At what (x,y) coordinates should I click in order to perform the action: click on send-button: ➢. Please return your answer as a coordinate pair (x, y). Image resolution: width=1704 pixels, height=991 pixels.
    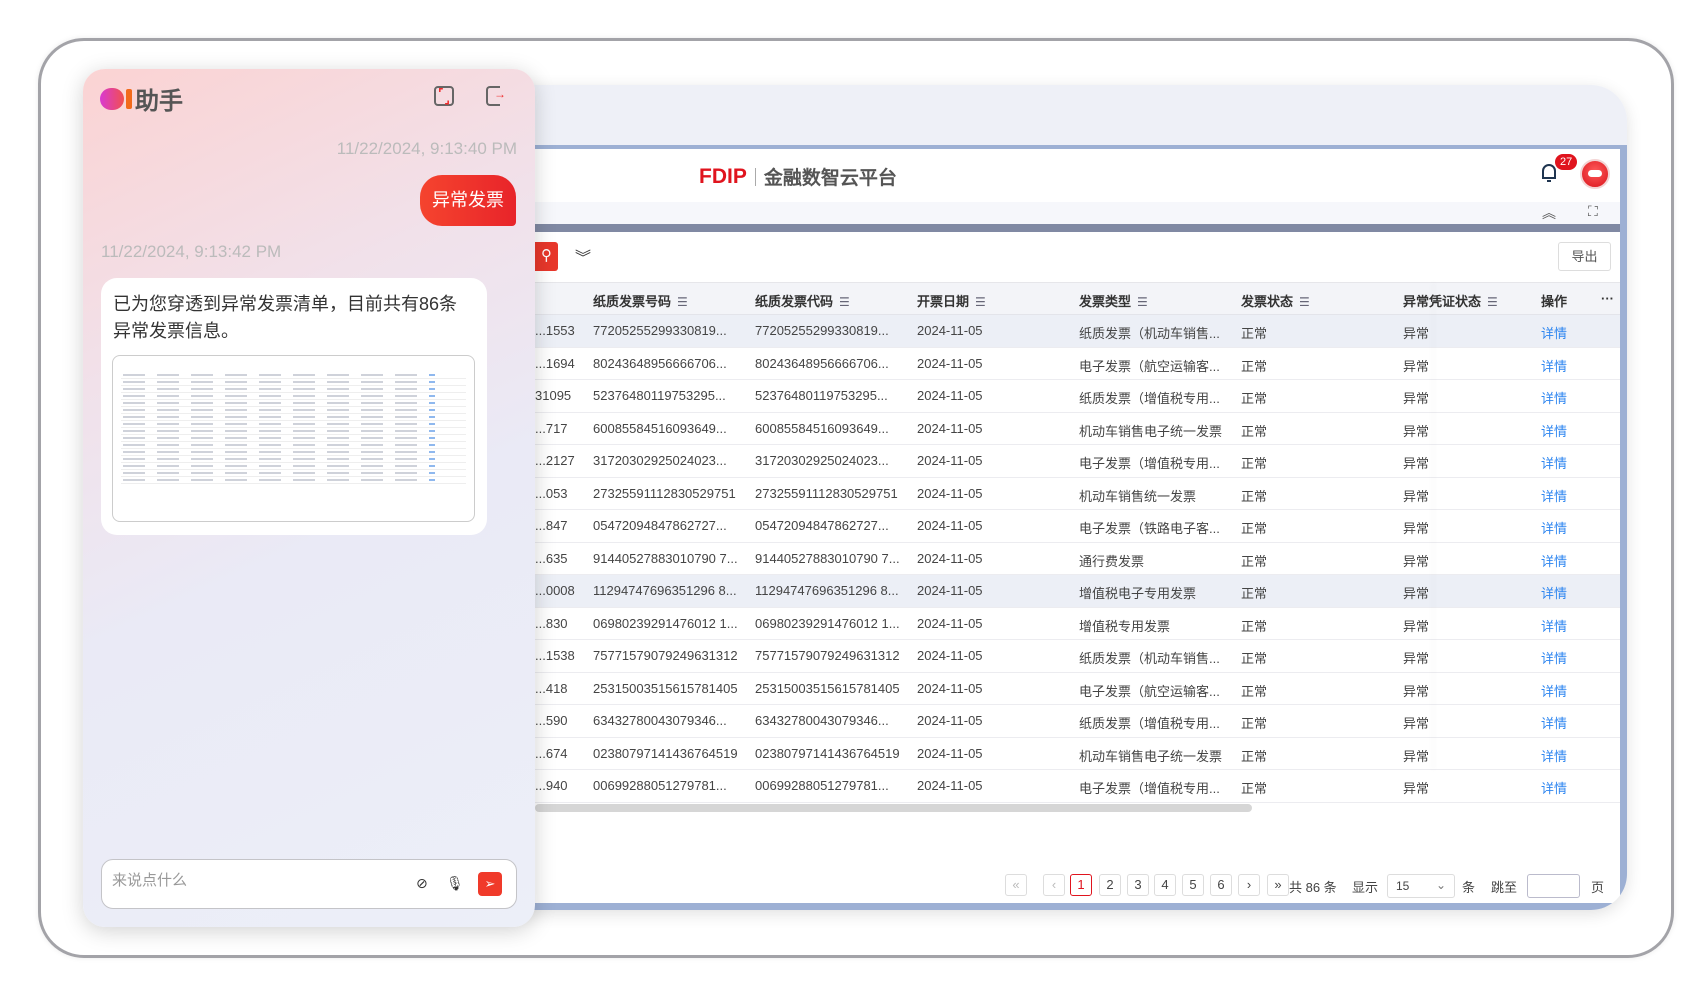
    Looking at the image, I should click on (490, 884).